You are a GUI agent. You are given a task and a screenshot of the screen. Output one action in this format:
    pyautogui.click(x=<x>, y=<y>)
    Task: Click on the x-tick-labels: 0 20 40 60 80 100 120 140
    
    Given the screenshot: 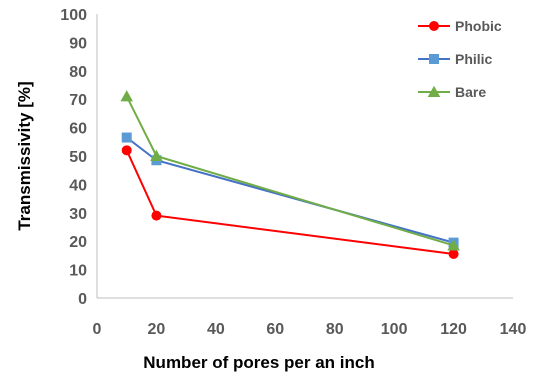 What is the action you would take?
    pyautogui.click(x=310, y=329)
    